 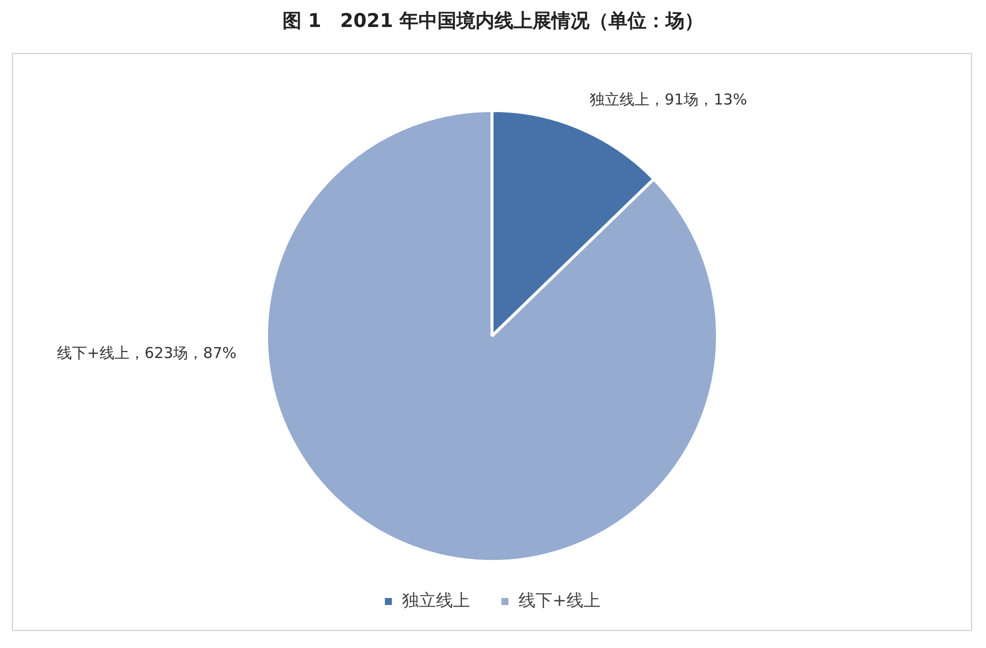 What do you see at coordinates (493, 21) in the screenshot?
I see `chart-title: 图 1 2021 年中国境内线上展情况（单位：场）` at bounding box center [493, 21].